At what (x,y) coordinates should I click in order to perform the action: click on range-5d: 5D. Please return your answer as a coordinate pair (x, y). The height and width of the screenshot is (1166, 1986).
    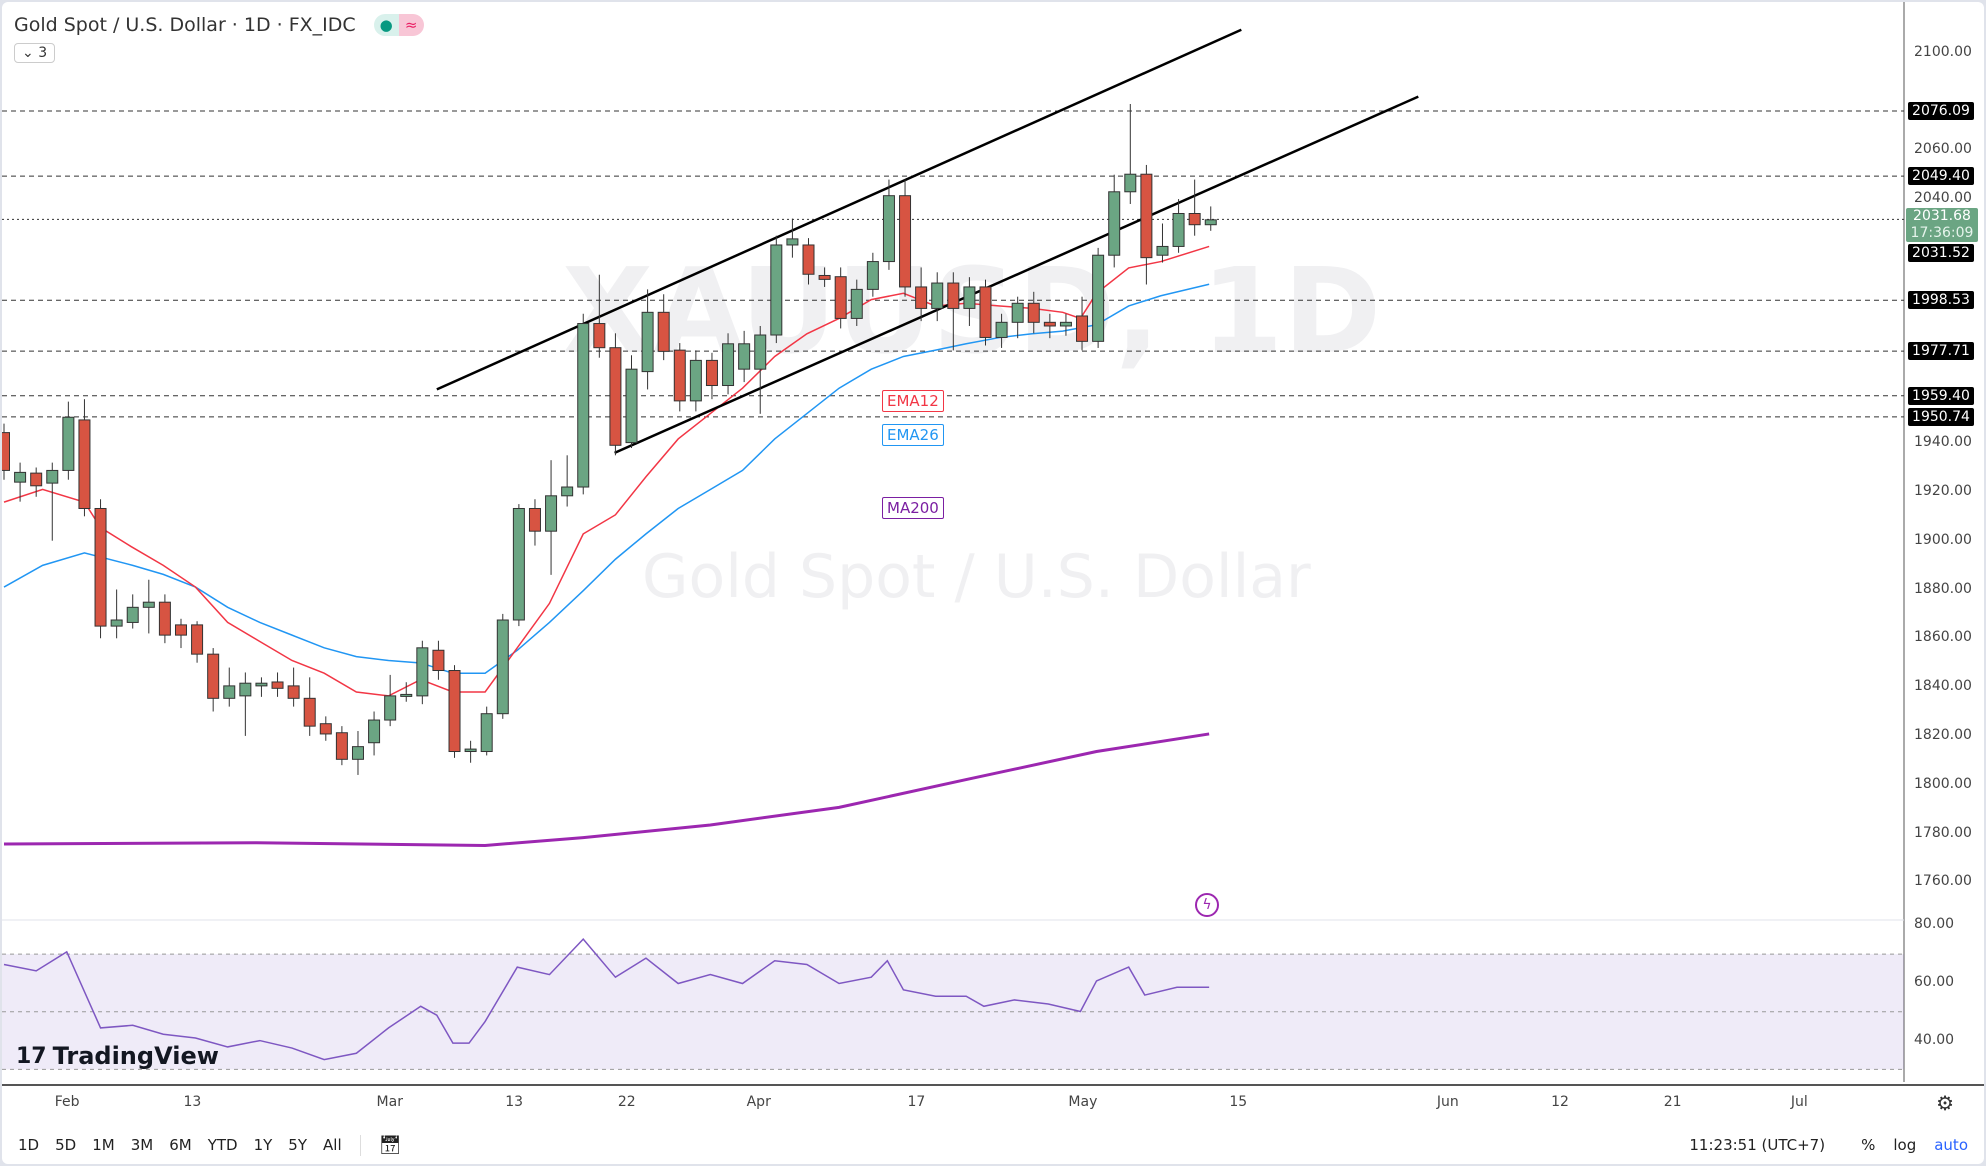
    Looking at the image, I should click on (66, 1145).